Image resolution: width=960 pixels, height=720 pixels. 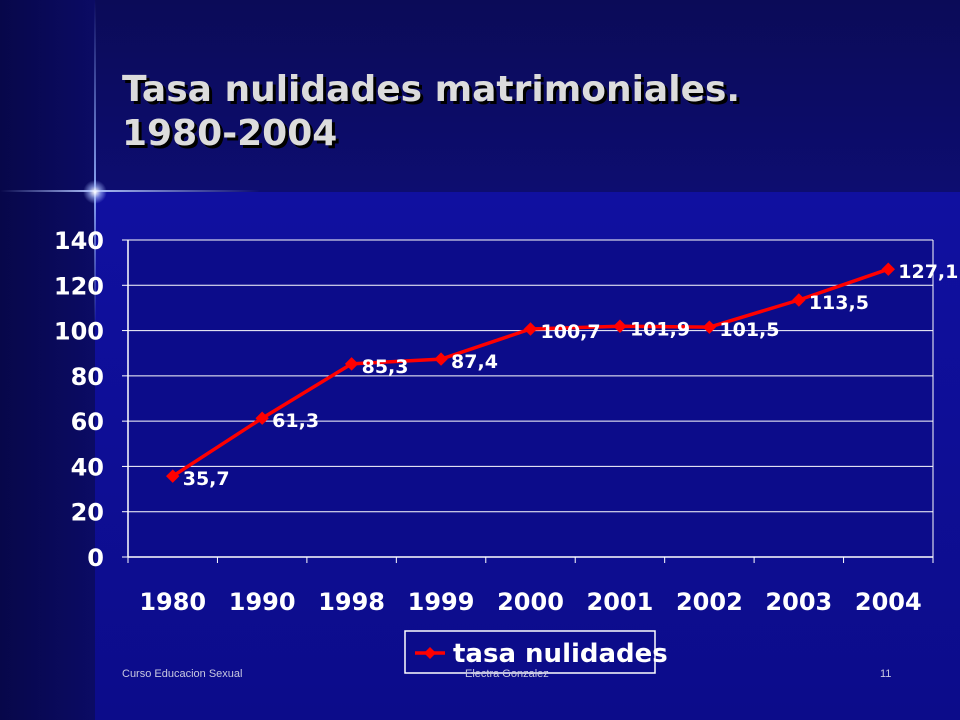 What do you see at coordinates (87, 467) in the screenshot?
I see `y-tick-label: 40` at bounding box center [87, 467].